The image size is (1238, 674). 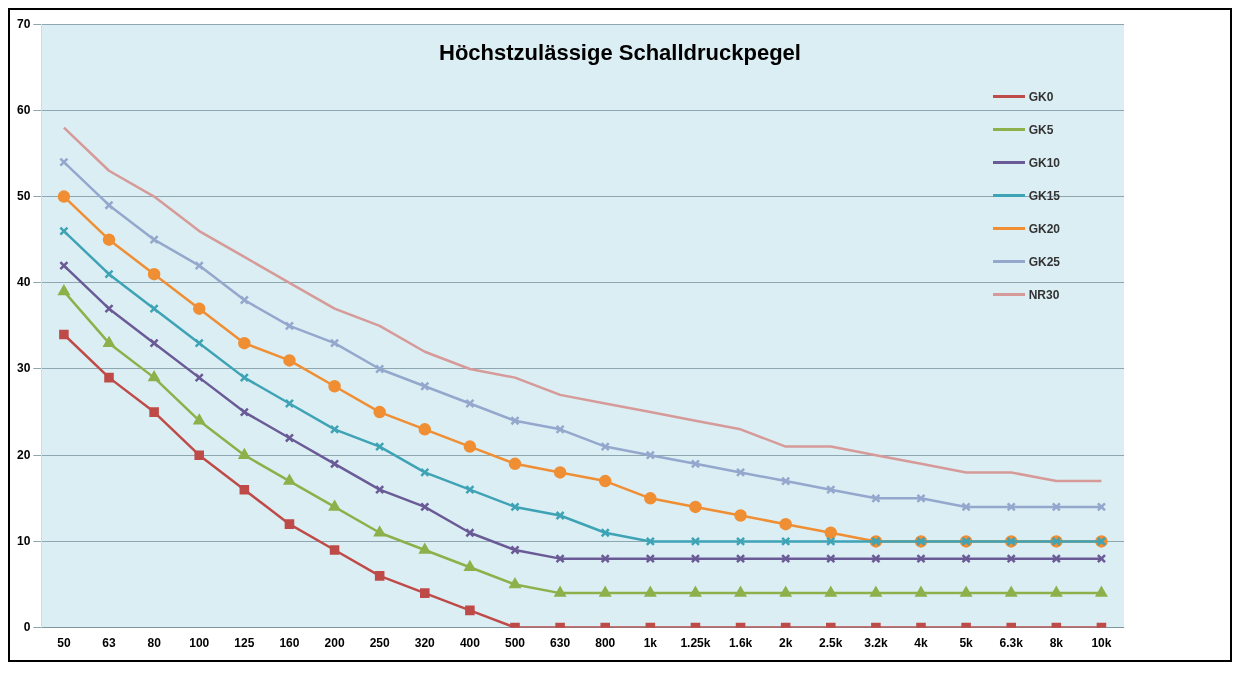 I want to click on x-tick-label: 80, so click(x=154, y=643).